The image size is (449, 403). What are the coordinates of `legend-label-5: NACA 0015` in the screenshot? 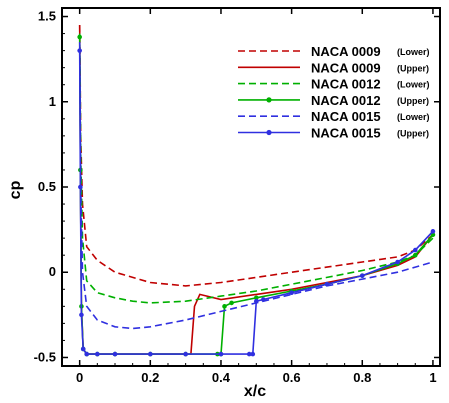 It's located at (346, 133).